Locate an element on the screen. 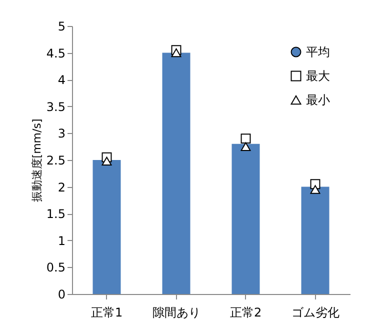 The width and height of the screenshot is (390, 333). y-tick-label: 2.5 is located at coordinates (56, 161).